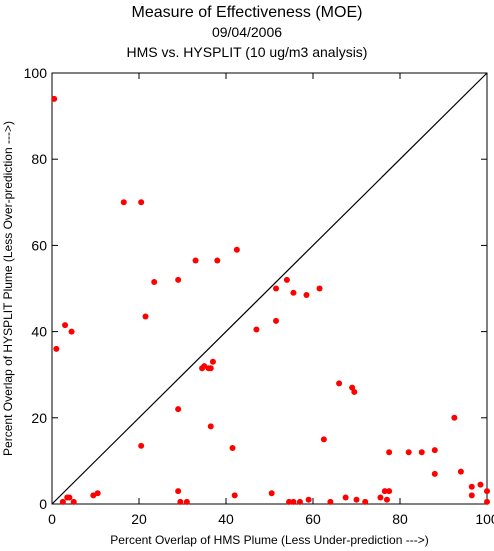 This screenshot has width=494, height=551. I want to click on y-tick-label: 60, so click(39, 245).